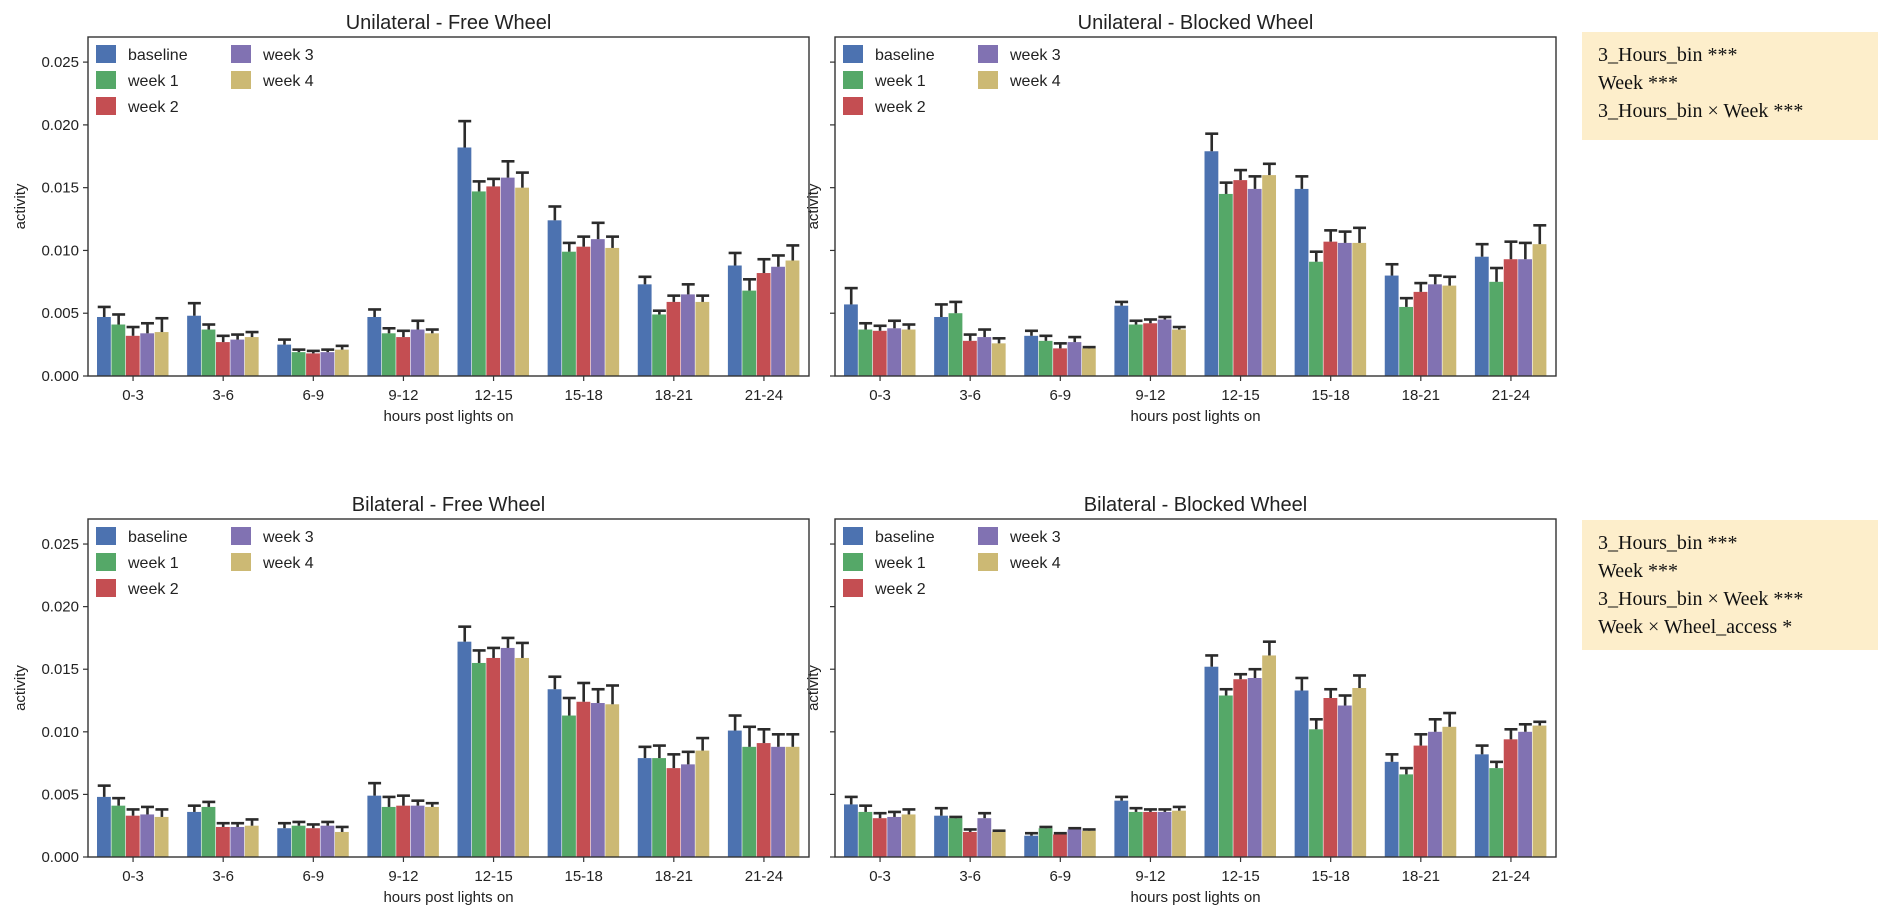 The height and width of the screenshot is (922, 1902). What do you see at coordinates (158, 537) in the screenshot?
I see `legend-label: baseline` at bounding box center [158, 537].